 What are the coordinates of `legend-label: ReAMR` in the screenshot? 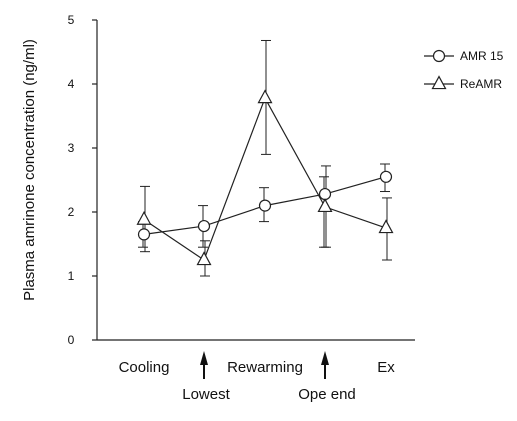 It's located at (481, 84).